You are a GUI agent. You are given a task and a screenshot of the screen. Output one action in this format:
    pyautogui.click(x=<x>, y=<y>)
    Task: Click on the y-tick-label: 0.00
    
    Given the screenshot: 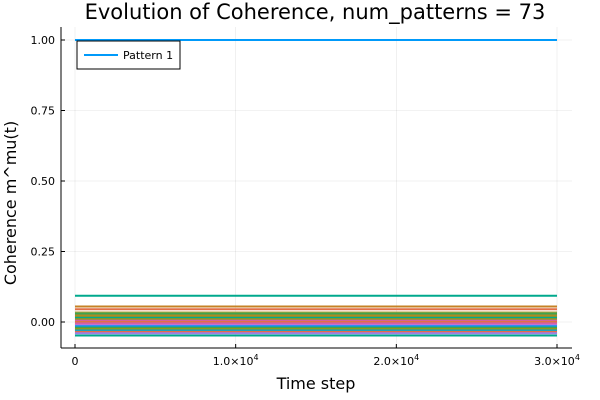 What is the action you would take?
    pyautogui.click(x=43, y=322)
    